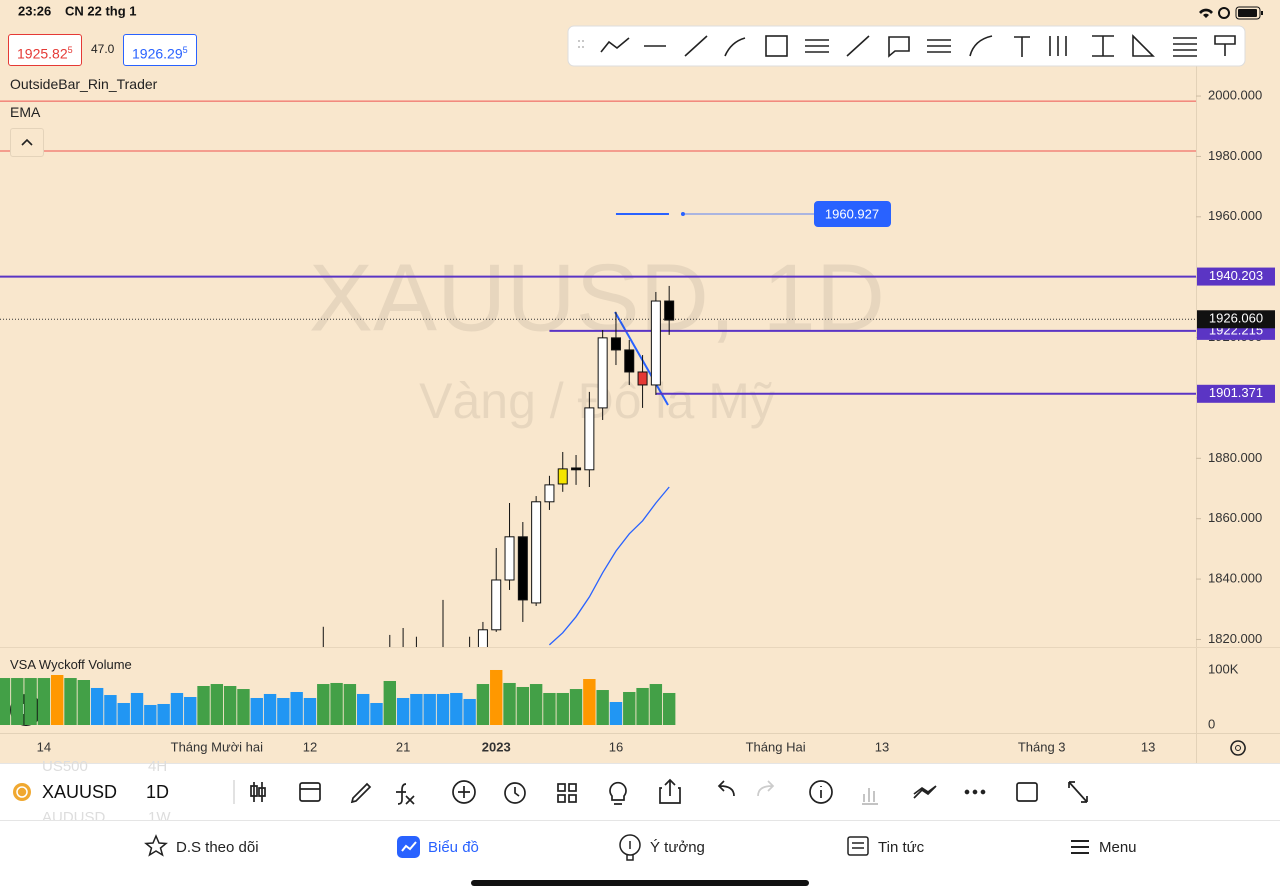 The image size is (1280, 895). Describe the element at coordinates (1235, 457) in the screenshot. I see `y-tick-label: 1880.000` at that location.